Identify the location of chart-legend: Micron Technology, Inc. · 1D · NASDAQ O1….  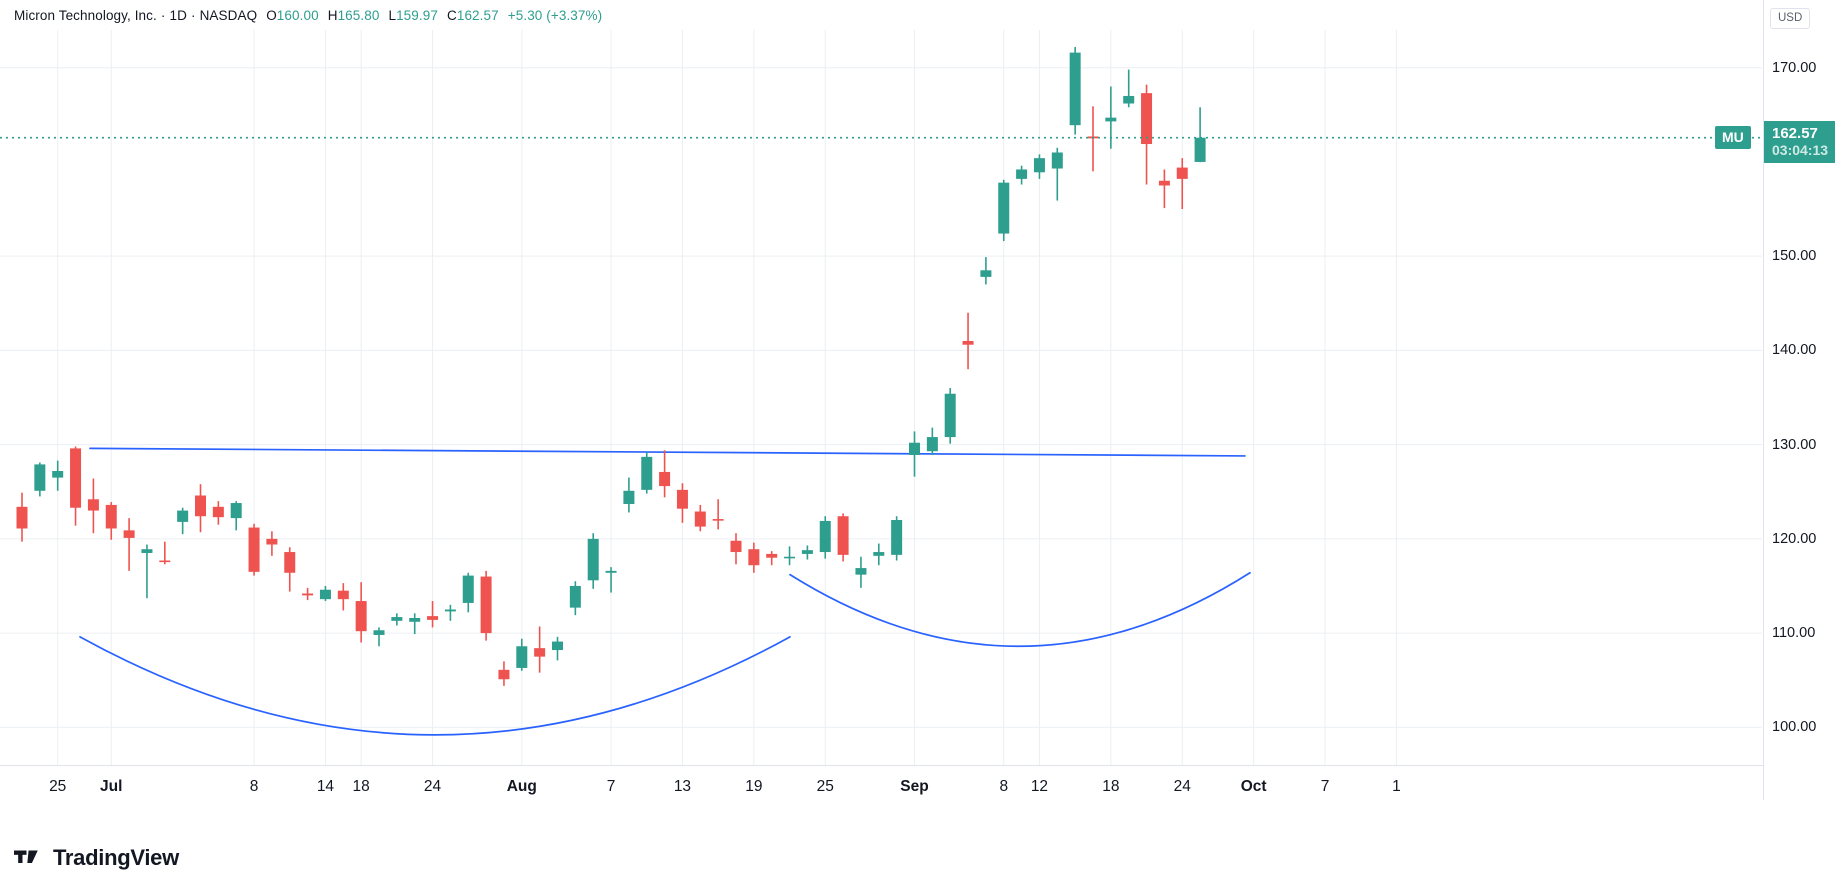
(308, 15).